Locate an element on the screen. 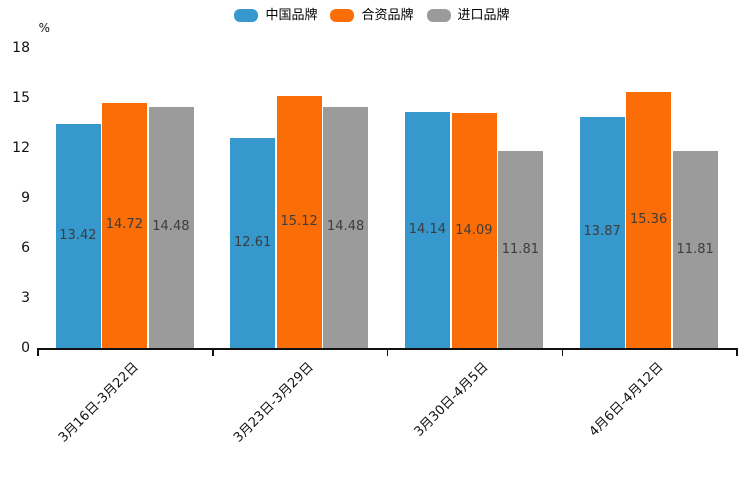 The height and width of the screenshot is (496, 744). bar-value-label: 15.12 is located at coordinates (299, 221).